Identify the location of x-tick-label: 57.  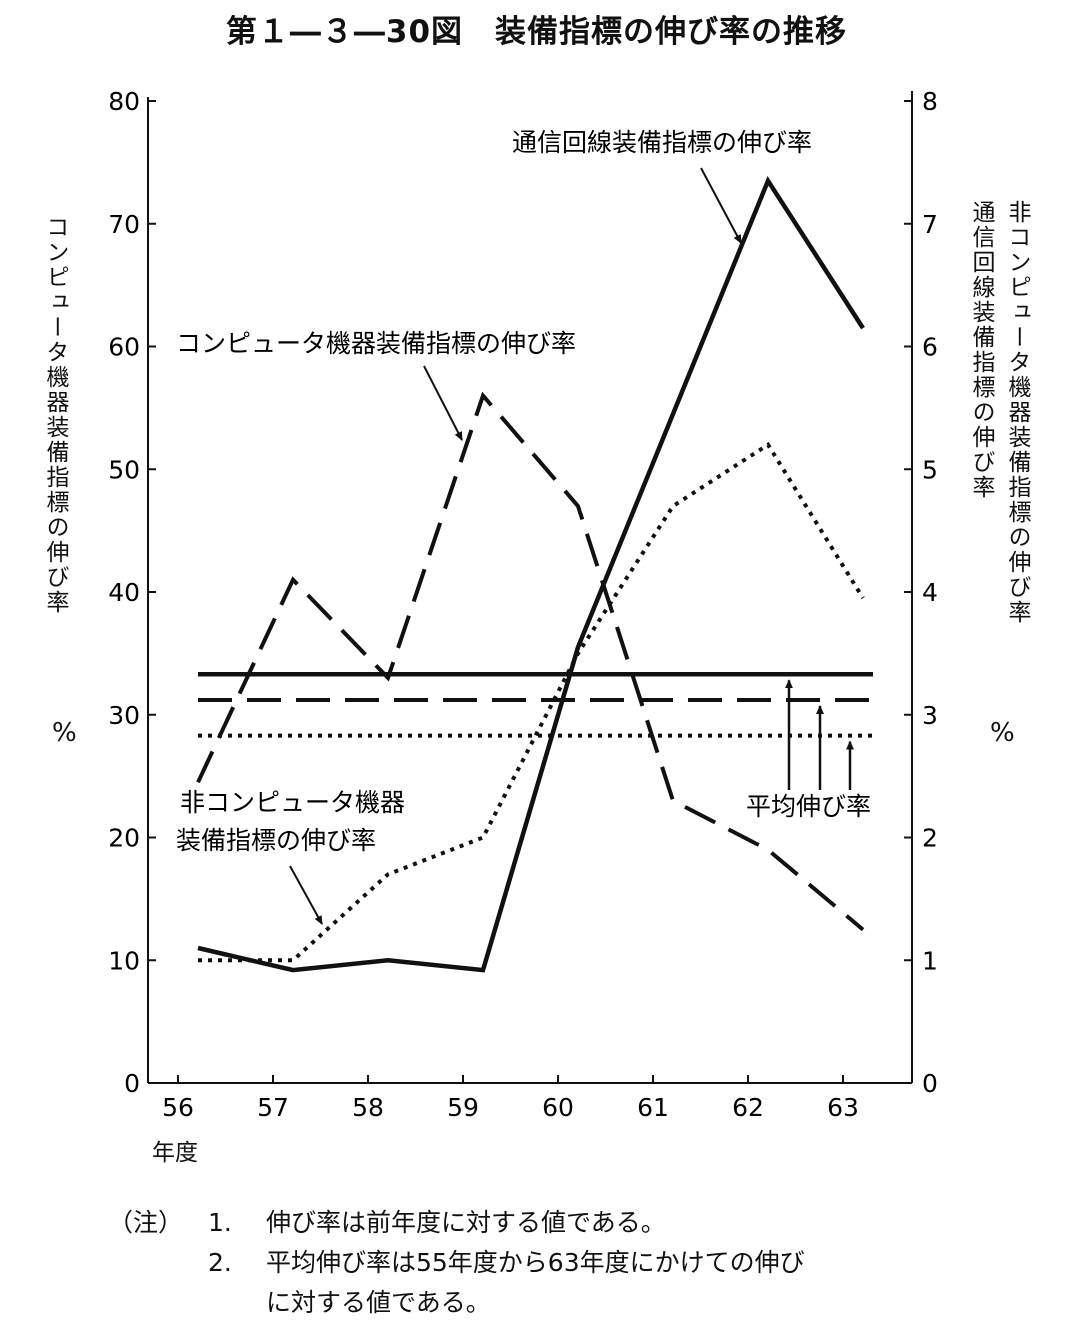
(273, 1107).